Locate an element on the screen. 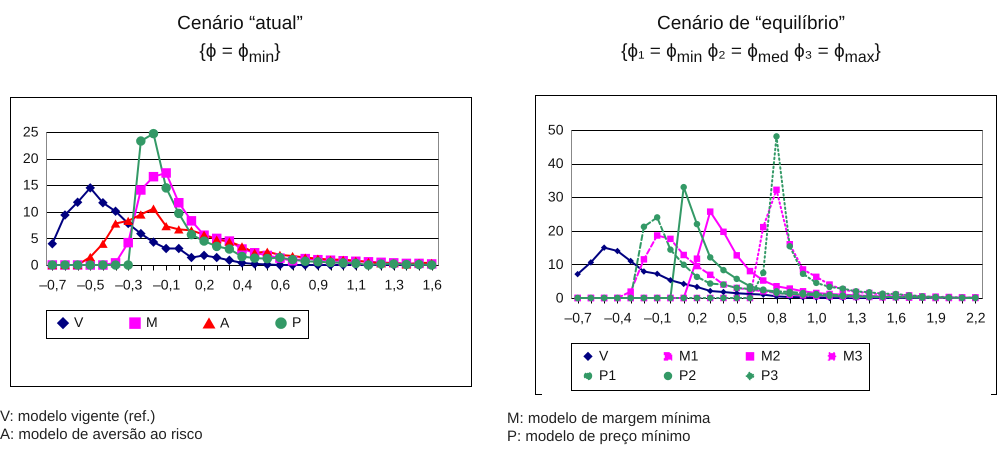 The image size is (997, 454). legend-label: M2 is located at coordinates (771, 355).